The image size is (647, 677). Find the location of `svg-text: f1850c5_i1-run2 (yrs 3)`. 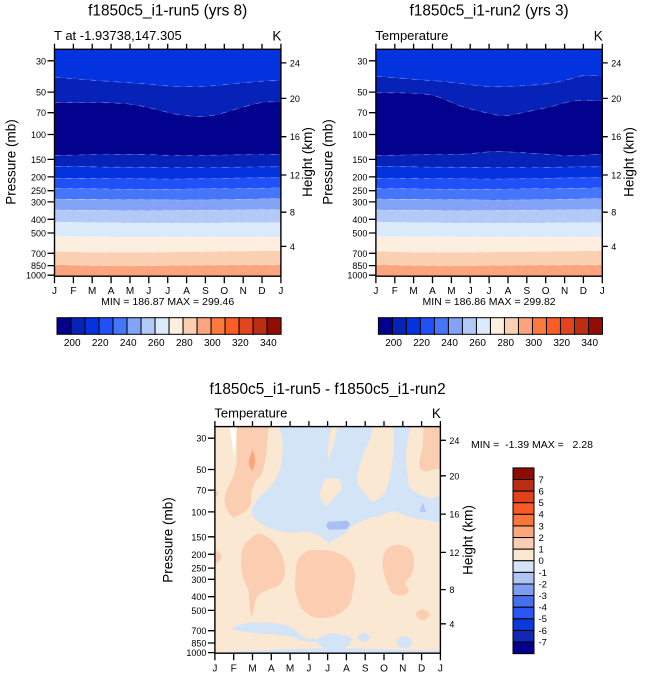

svg-text: f1850c5_i1-run2 (yrs 3) is located at coordinates (489, 11).